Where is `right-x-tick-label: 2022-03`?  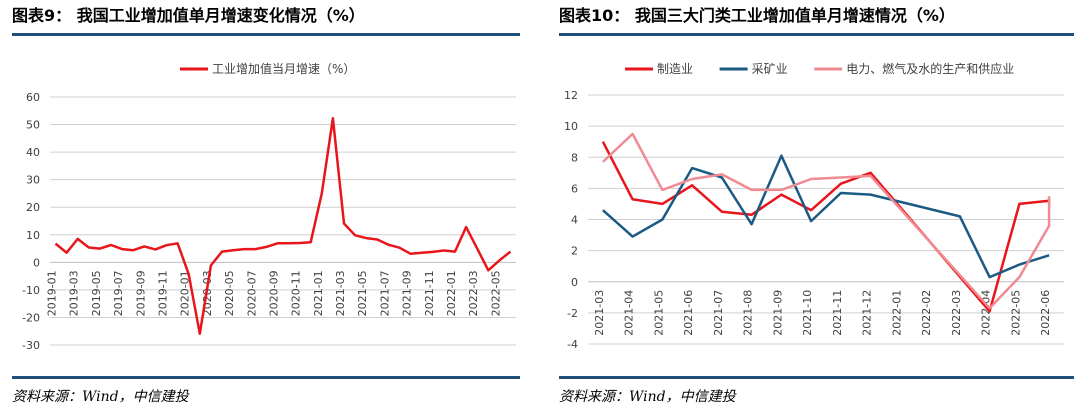
right-x-tick-label: 2022-03 is located at coordinates (956, 313).